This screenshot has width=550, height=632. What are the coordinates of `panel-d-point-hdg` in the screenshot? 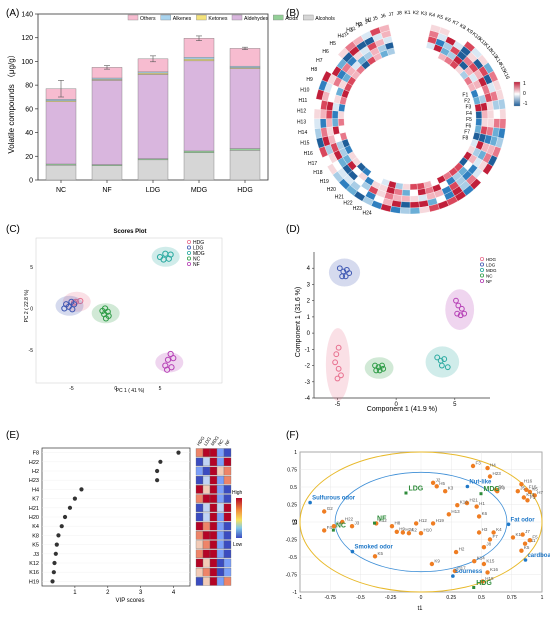 It's located at (341, 375).